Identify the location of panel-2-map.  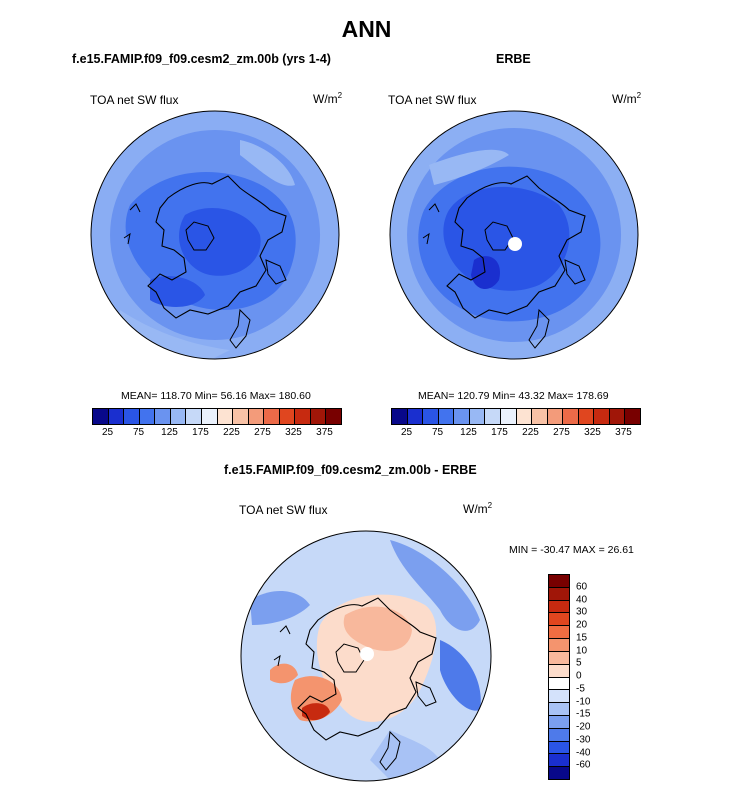
(514, 235).